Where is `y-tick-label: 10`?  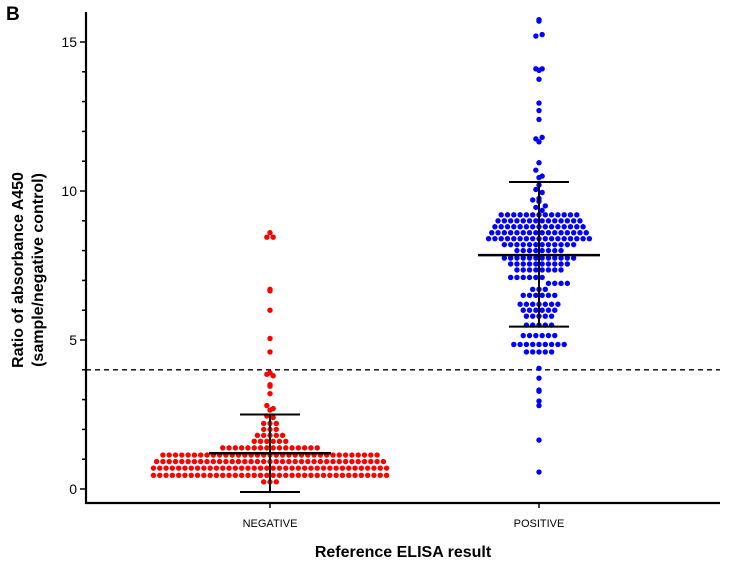
y-tick-label: 10 is located at coordinates (69, 191).